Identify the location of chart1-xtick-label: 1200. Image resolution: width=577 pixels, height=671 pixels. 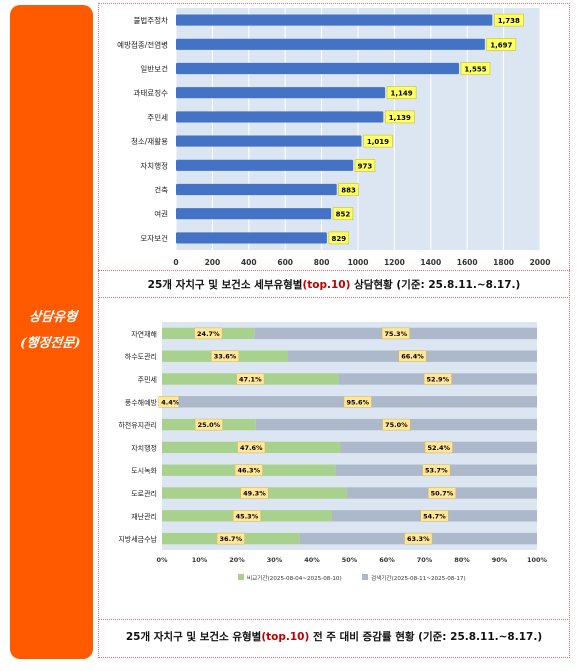
(394, 262).